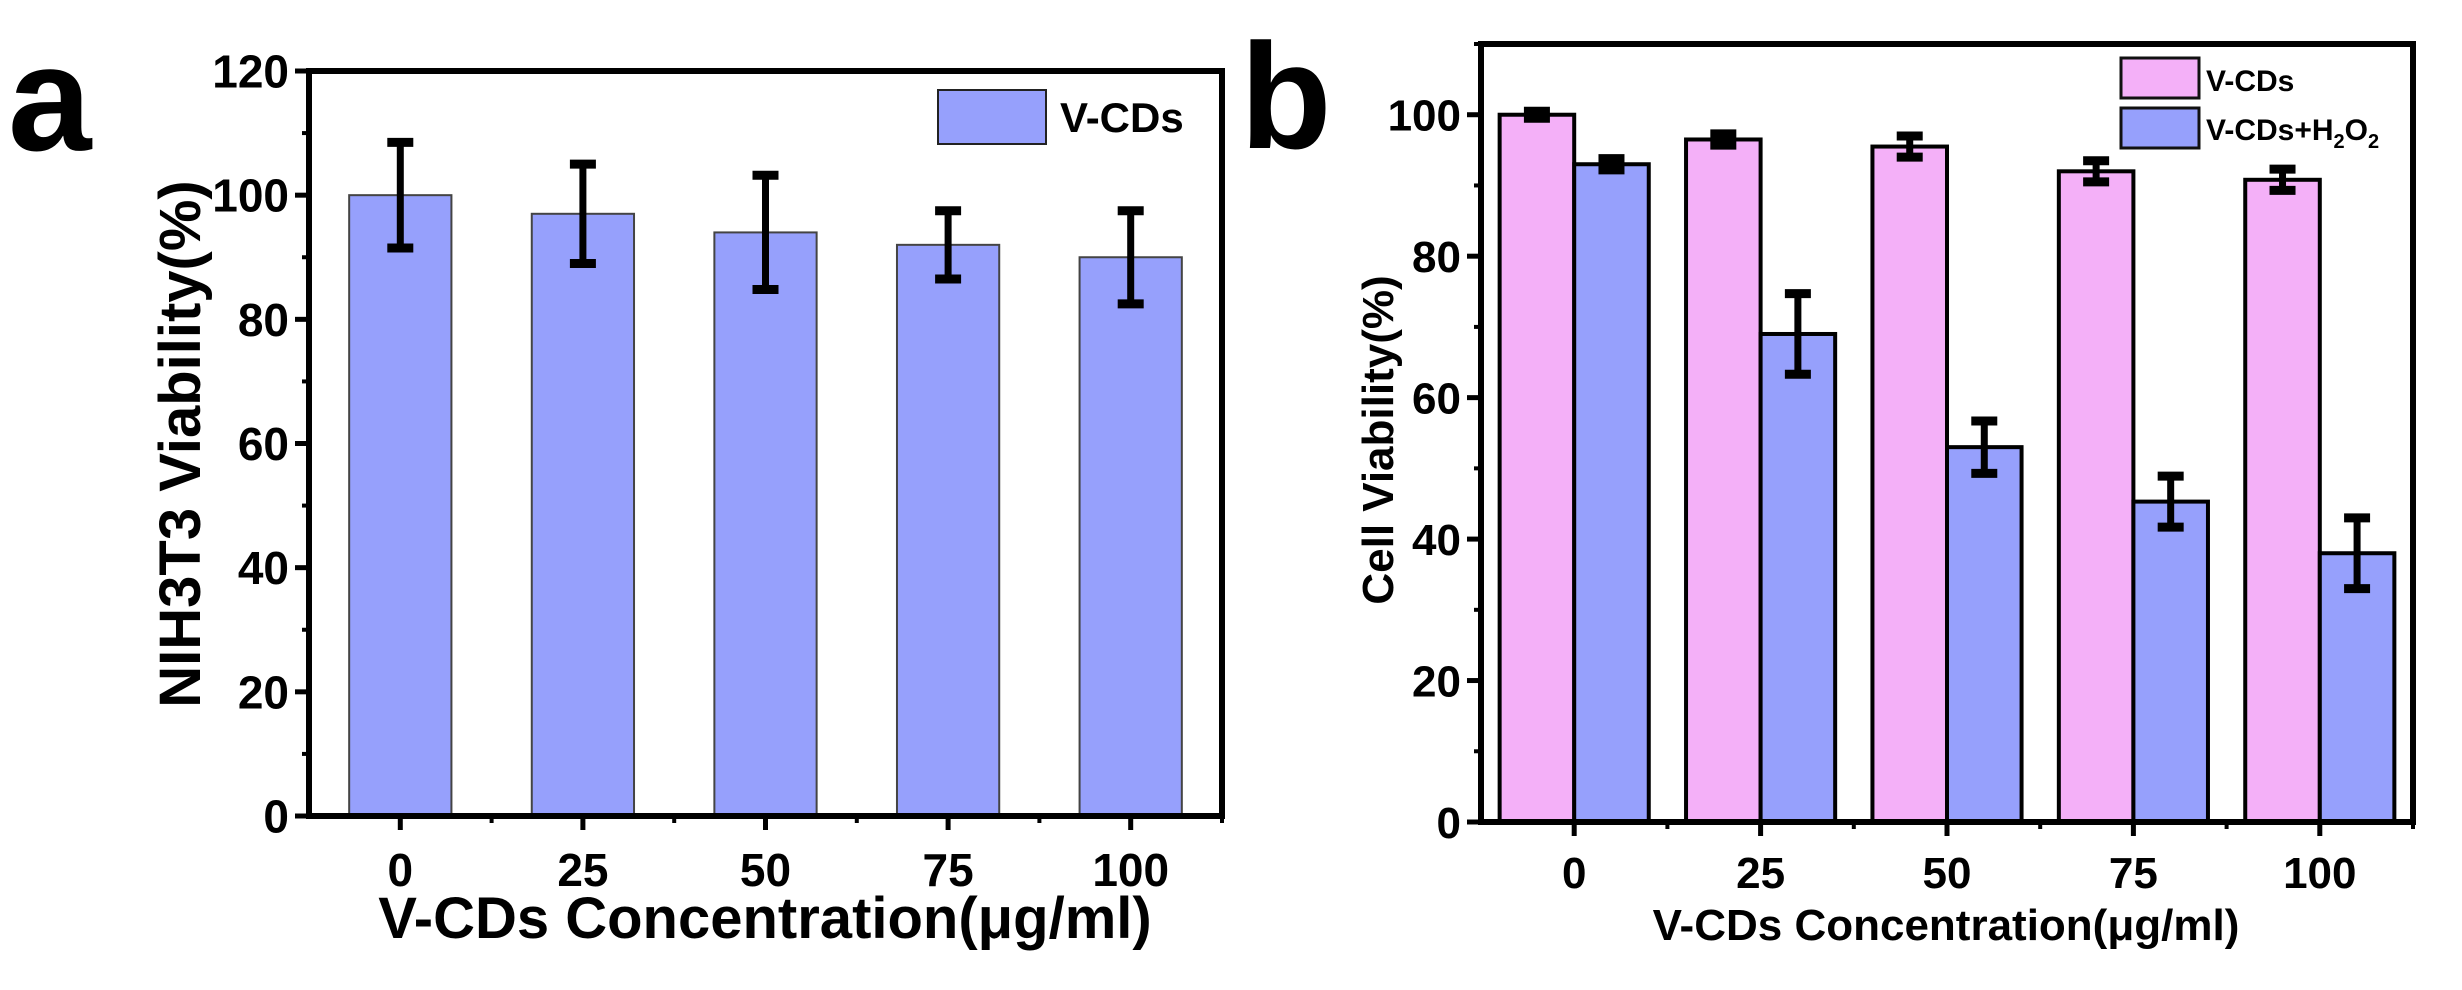 Image resolution: width=2462 pixels, height=990 pixels. What do you see at coordinates (764, 918) in the screenshot?
I see `x-axis-title-a: V-CDs Concentration(μg/ml)` at bounding box center [764, 918].